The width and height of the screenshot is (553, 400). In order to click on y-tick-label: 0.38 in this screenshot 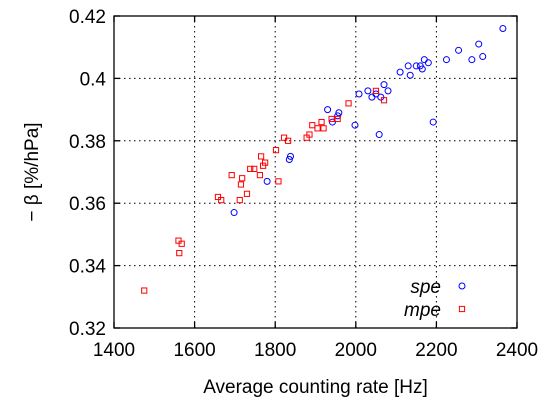, I will do `click(87, 142)`.